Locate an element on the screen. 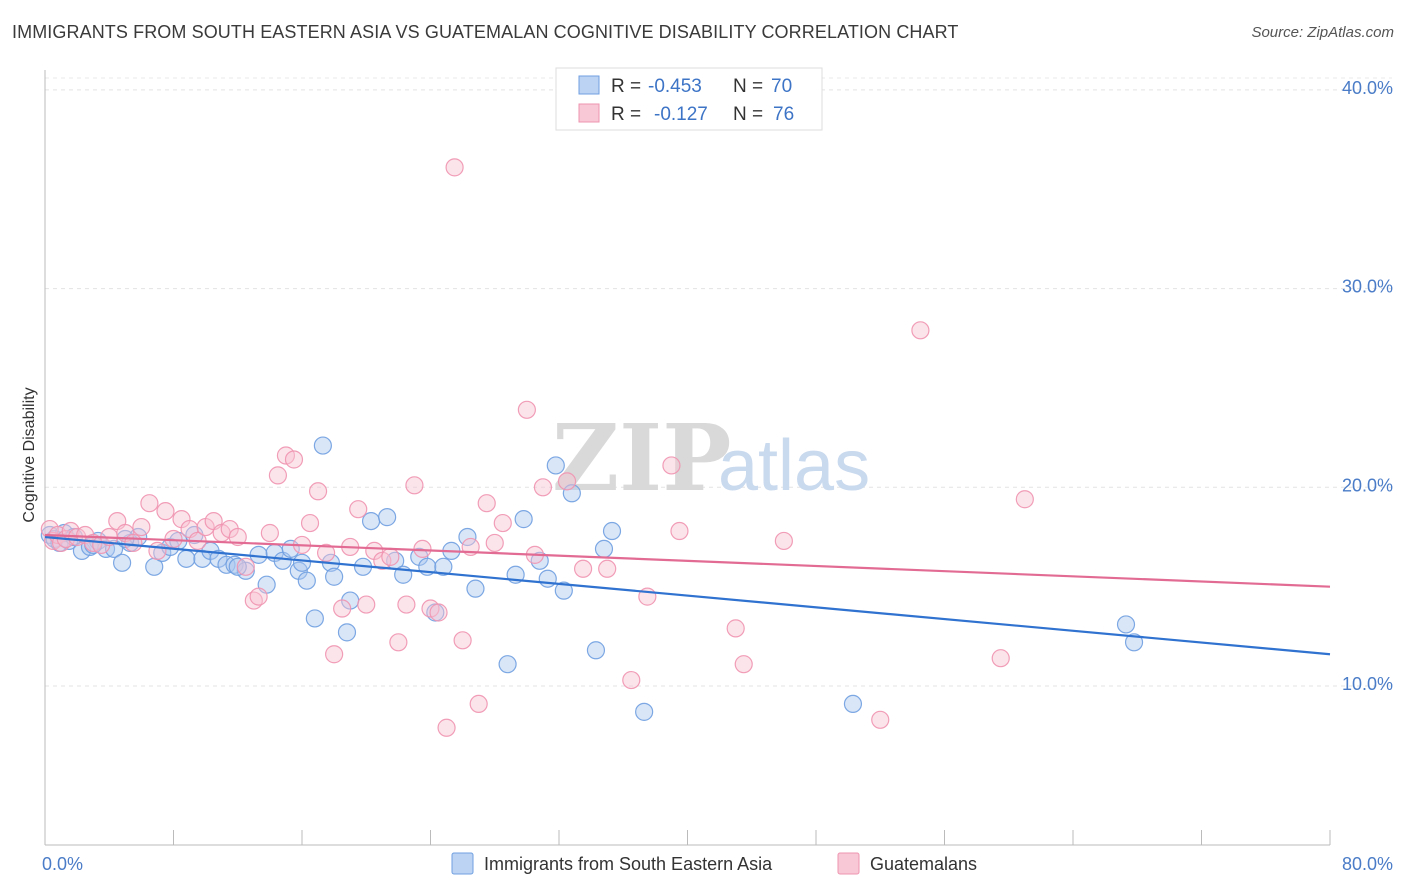  y-tick-label: 10.0% is located at coordinates (1367, 684).